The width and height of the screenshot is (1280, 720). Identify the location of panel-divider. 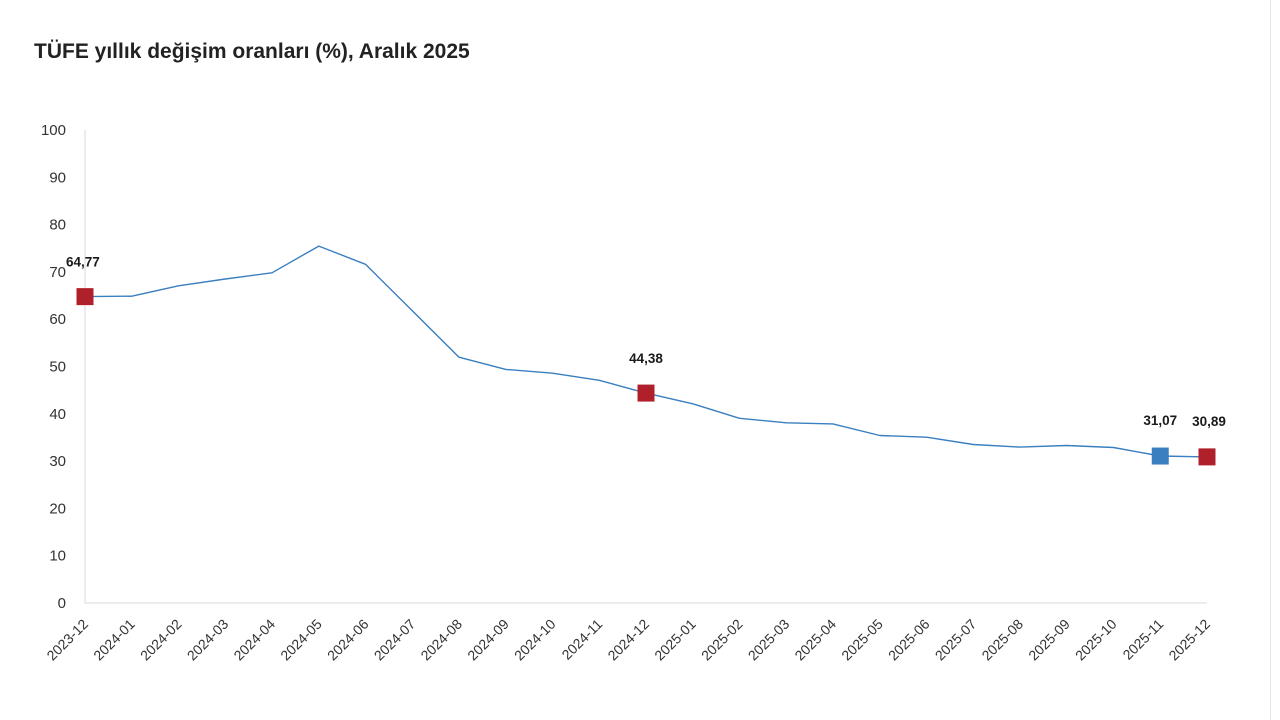
(1270, 360).